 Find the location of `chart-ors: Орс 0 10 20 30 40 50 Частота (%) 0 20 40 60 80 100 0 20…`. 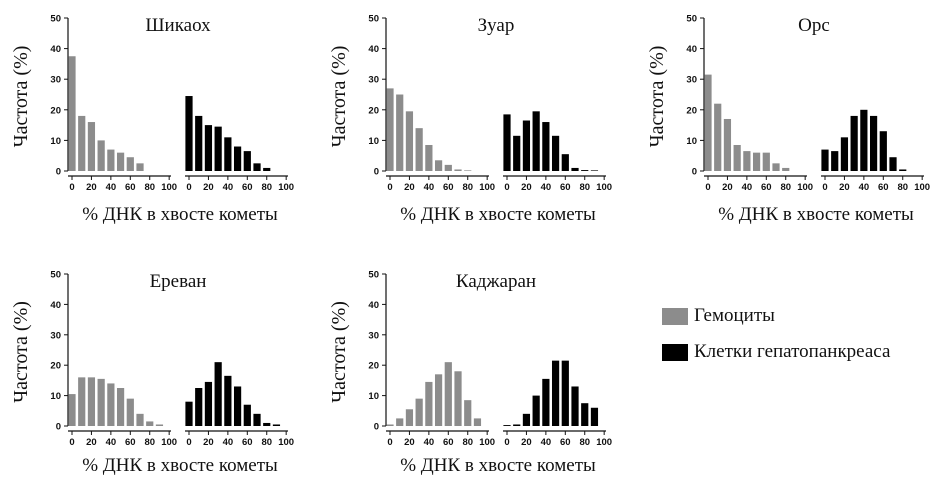

chart-ors: Орс 0 10 20 30 40 50 Частота (%) 0 20 40 60 80 100 0 20… is located at coordinates (788, 120).